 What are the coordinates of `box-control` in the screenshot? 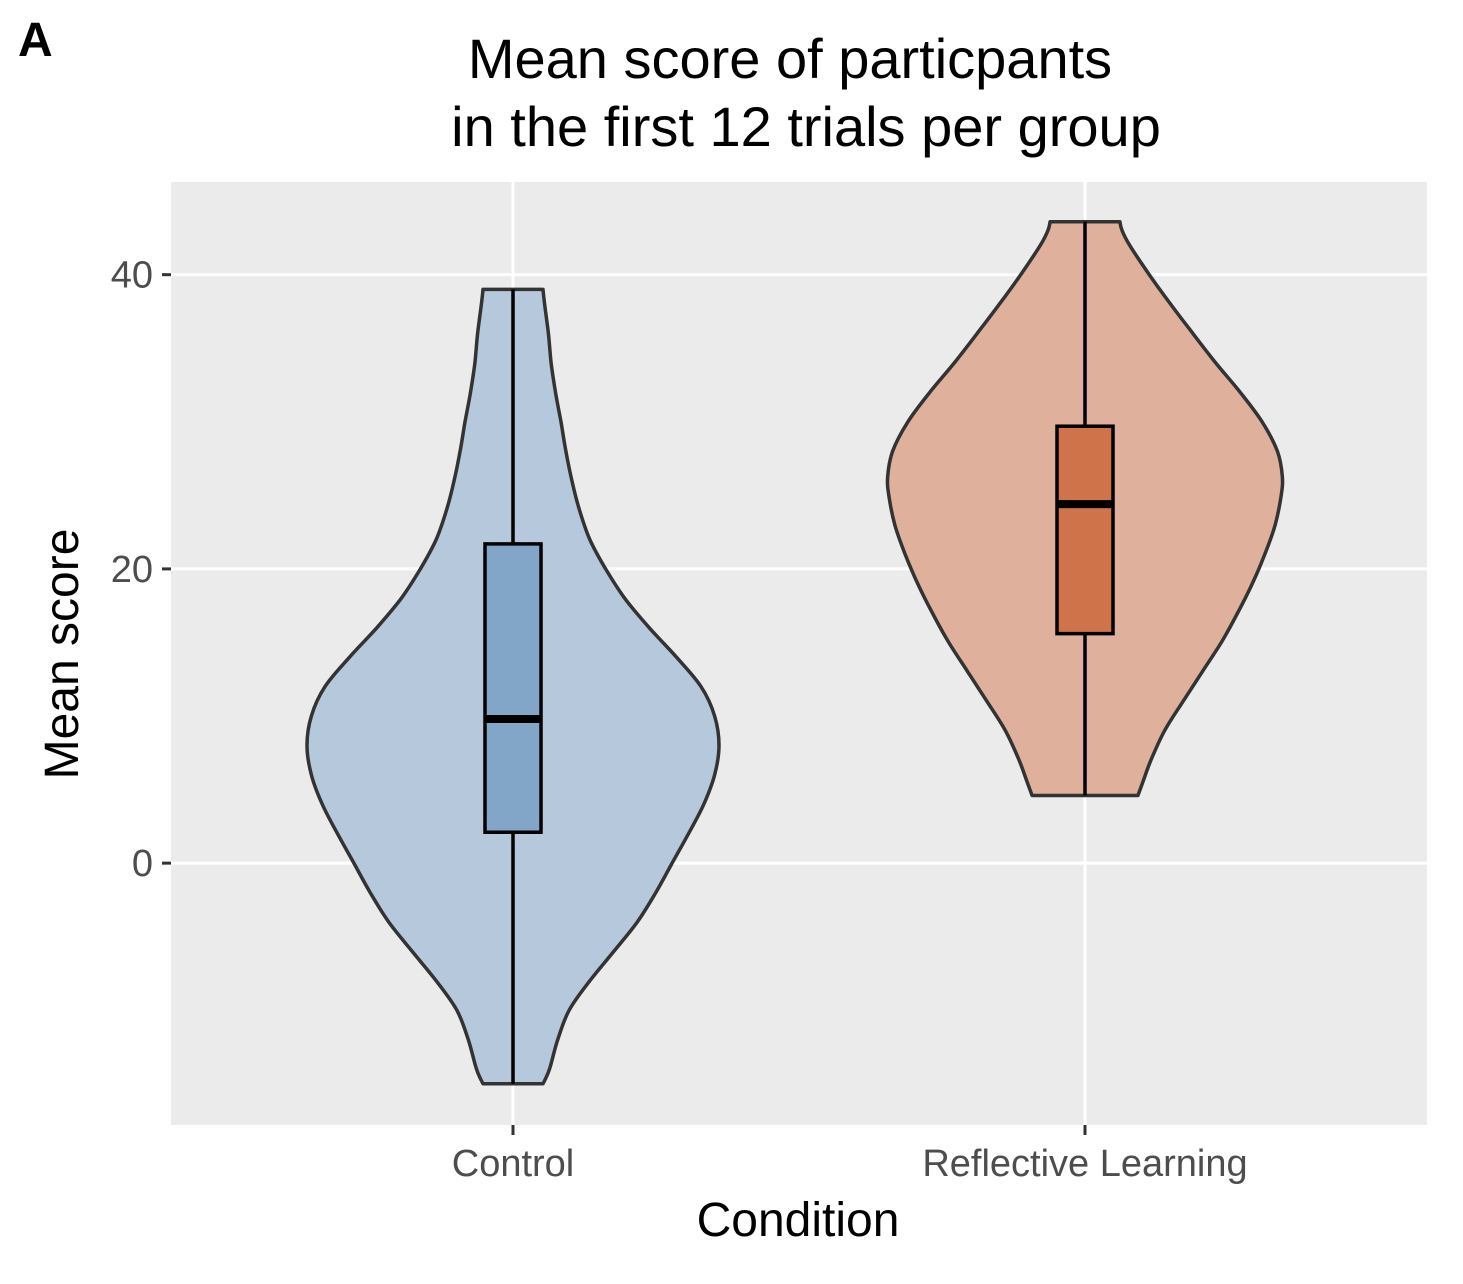 It's located at (513, 688).